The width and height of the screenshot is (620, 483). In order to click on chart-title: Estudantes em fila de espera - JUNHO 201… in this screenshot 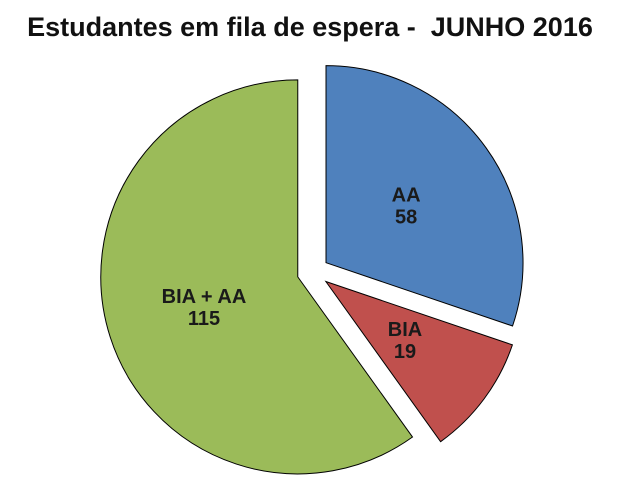, I will do `click(310, 27)`.